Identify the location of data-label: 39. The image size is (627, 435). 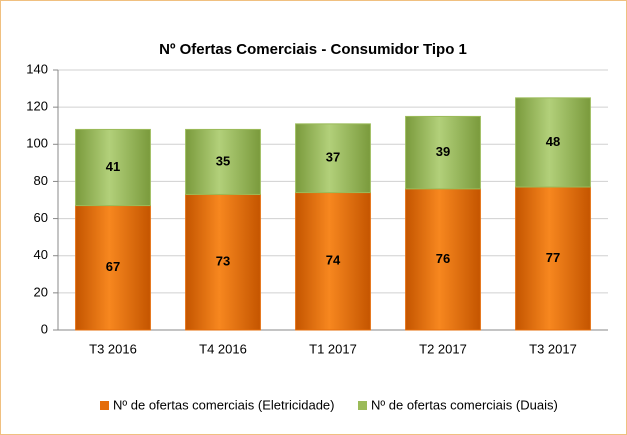
(443, 151).